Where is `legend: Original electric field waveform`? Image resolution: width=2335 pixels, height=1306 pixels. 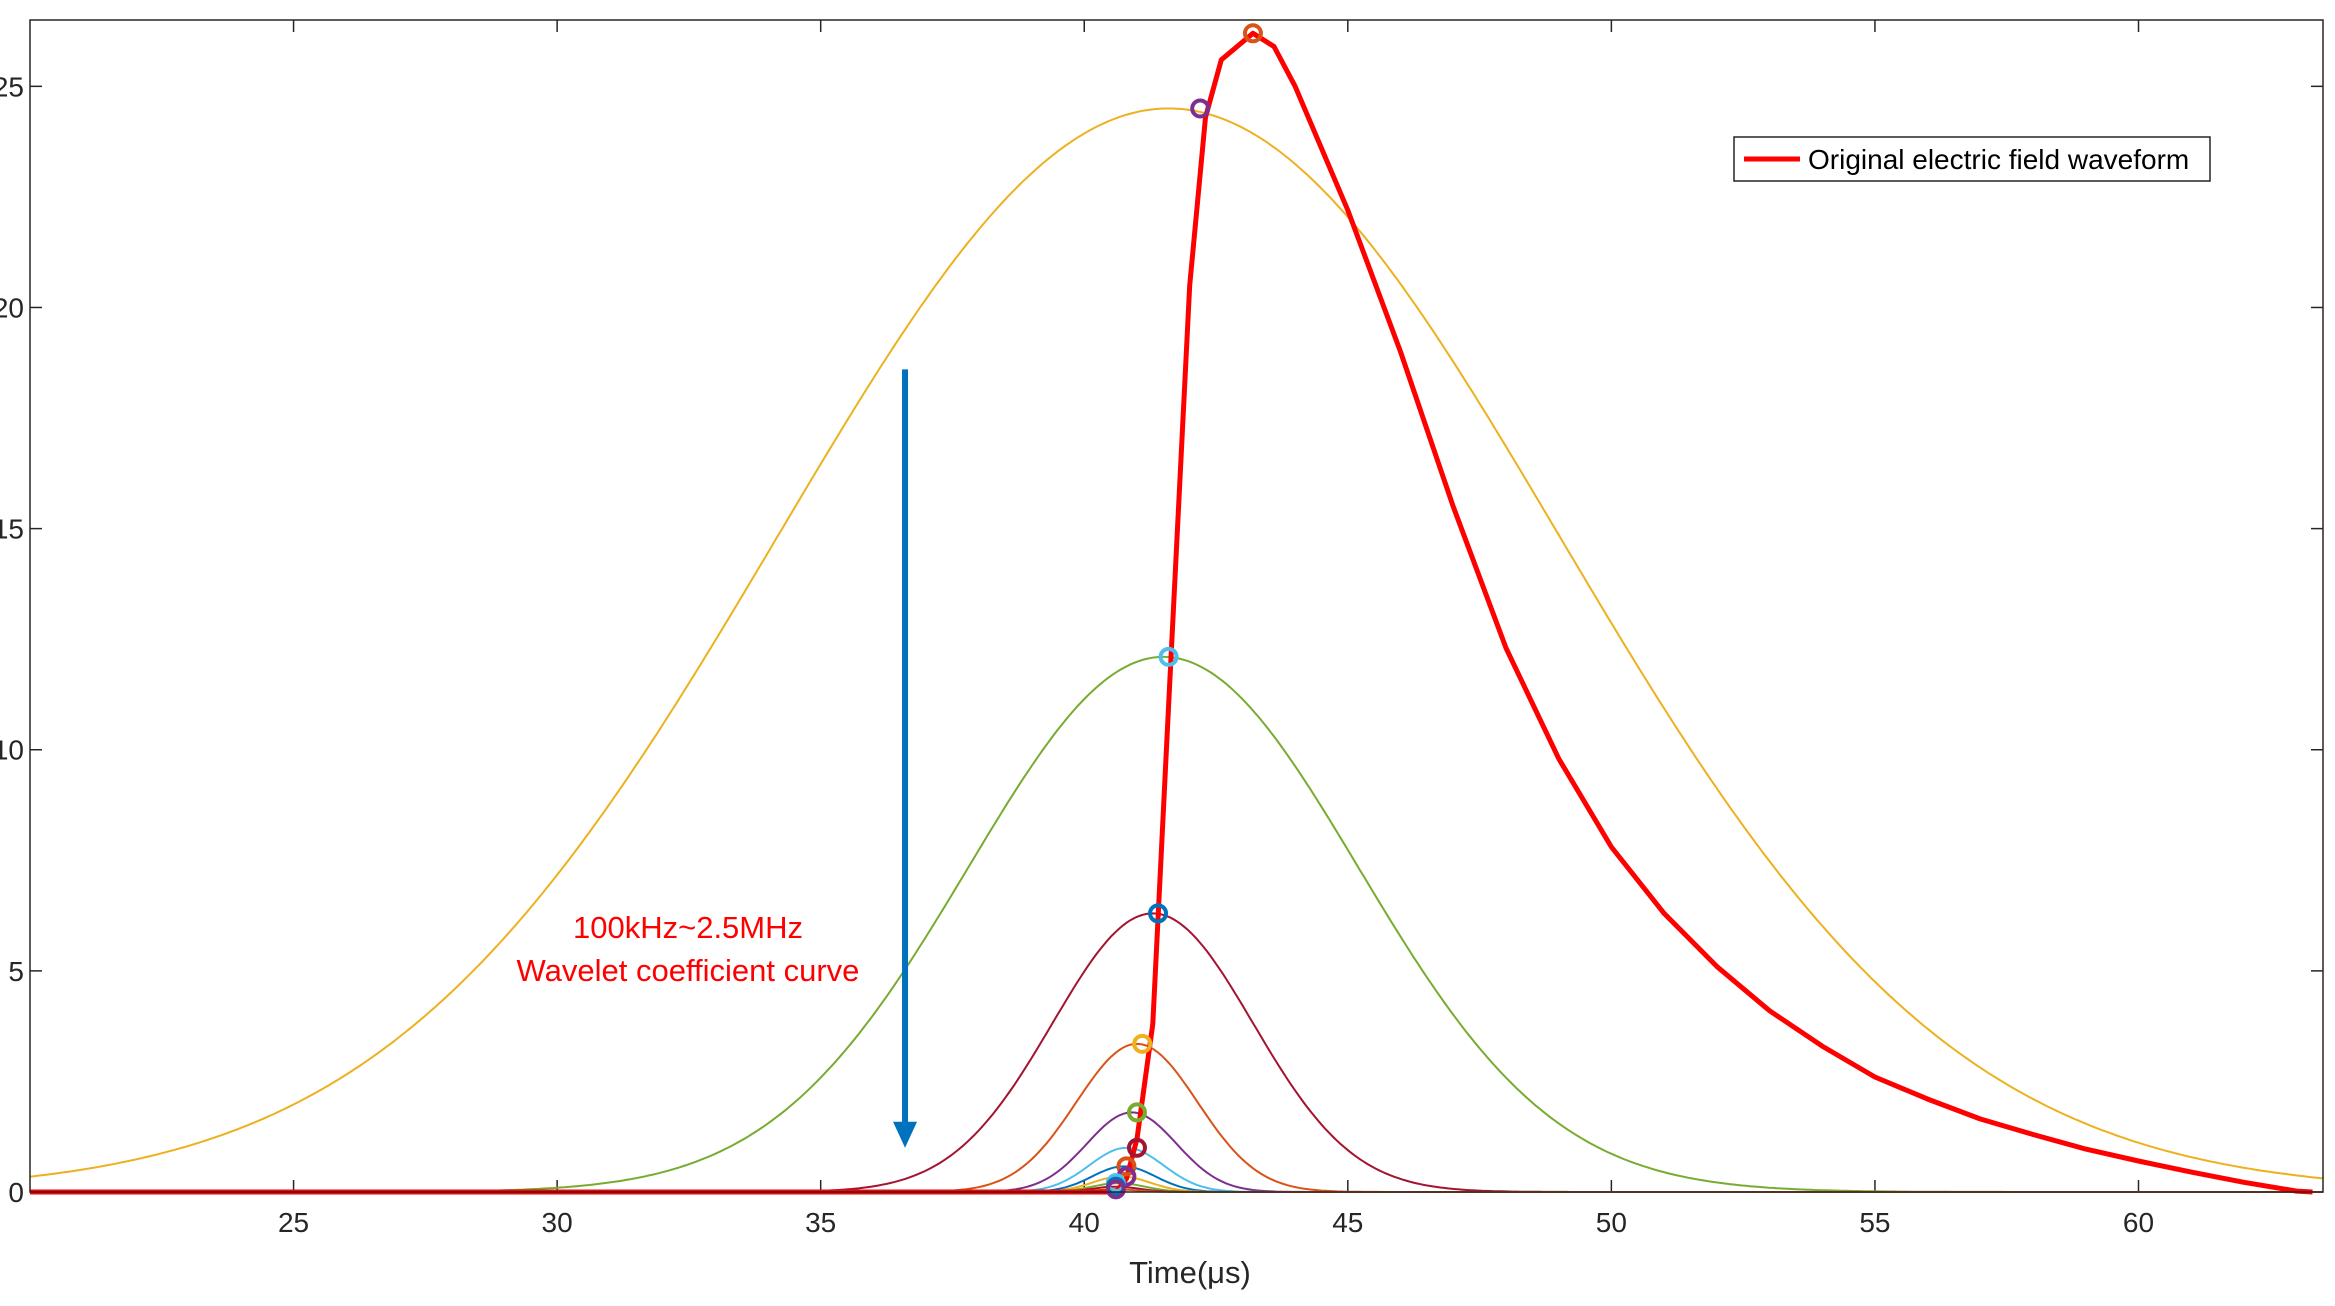
legend: Original electric field waveform is located at coordinates (1972, 159).